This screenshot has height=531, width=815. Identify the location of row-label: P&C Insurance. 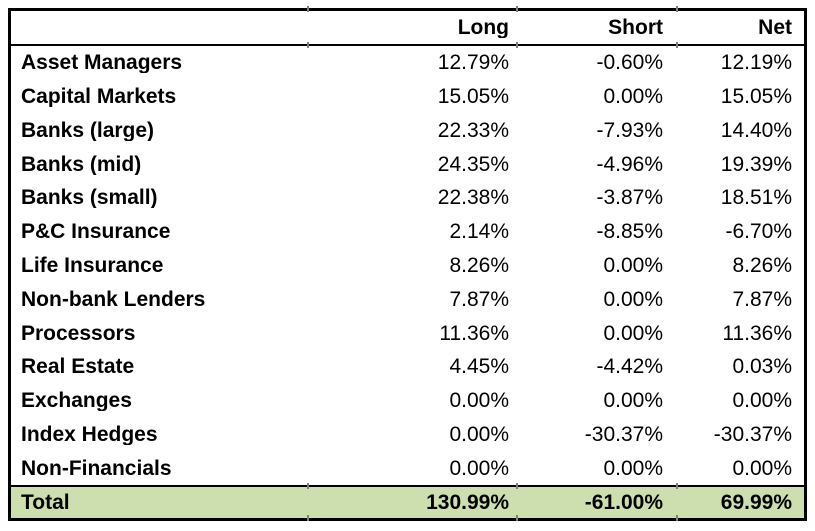
(96, 232).